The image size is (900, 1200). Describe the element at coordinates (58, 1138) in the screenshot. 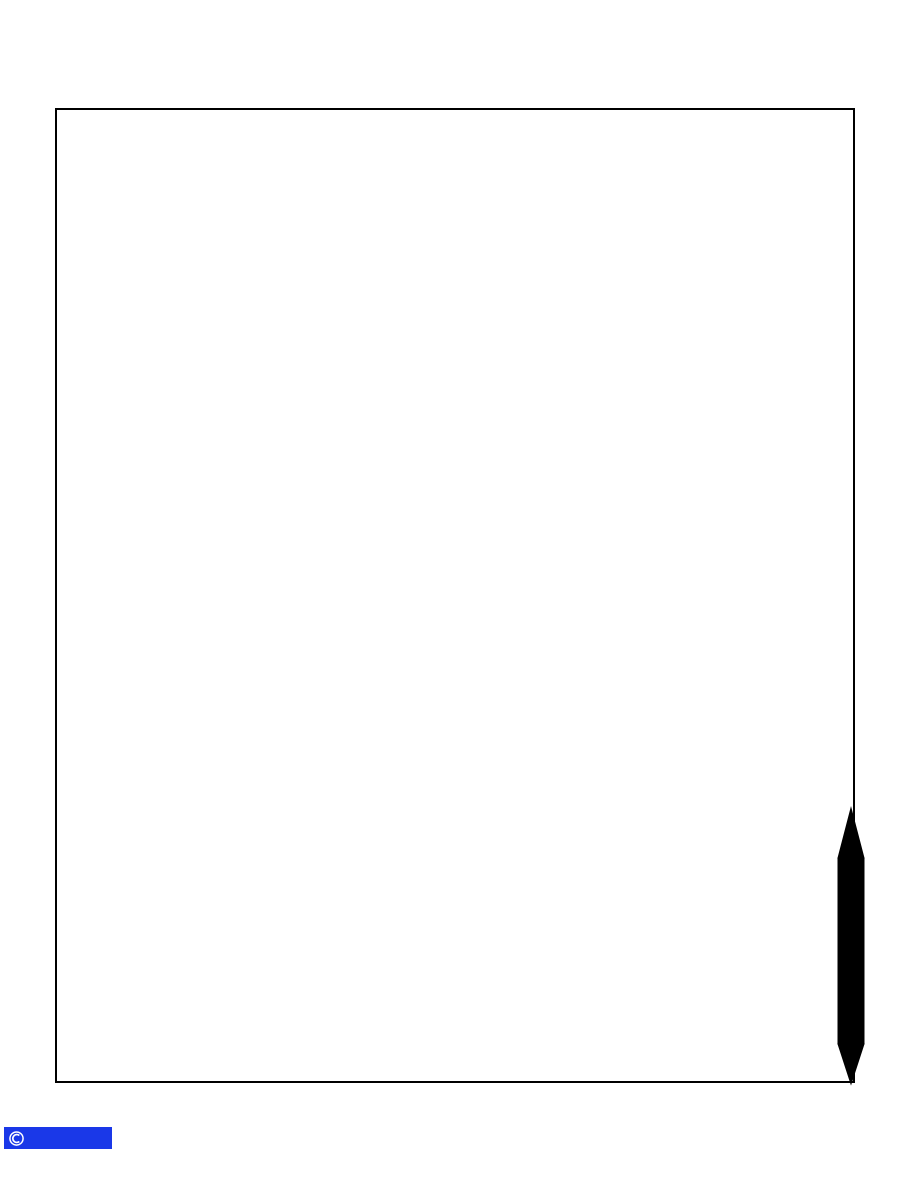

I see `weaclim-logo` at that location.